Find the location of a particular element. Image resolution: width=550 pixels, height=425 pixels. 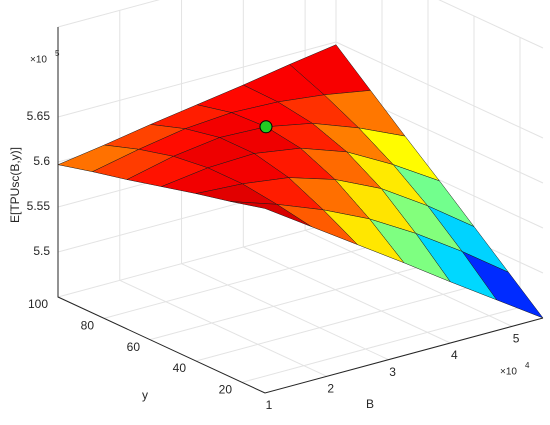

y-tick-label: 60 is located at coordinates (134, 347).